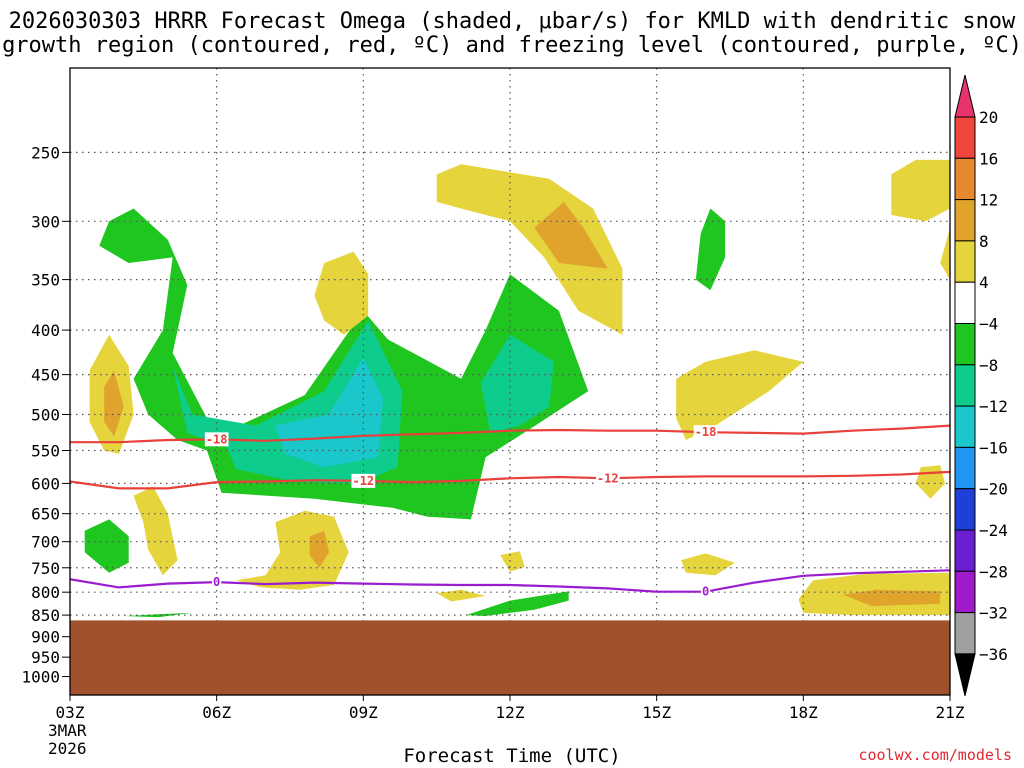 This screenshot has height=768, width=1024. Describe the element at coordinates (67, 730) in the screenshot. I see `x-date-line-1: 3MAR` at that location.